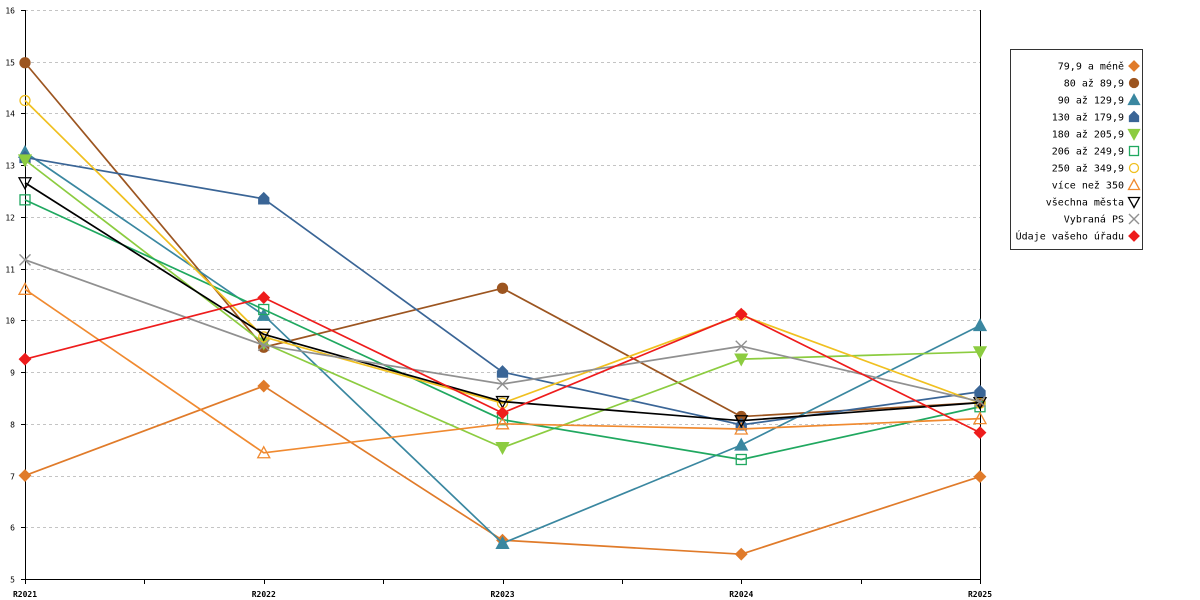  Describe the element at coordinates (12, 528) in the screenshot. I see `y-tick-label: 6` at that location.